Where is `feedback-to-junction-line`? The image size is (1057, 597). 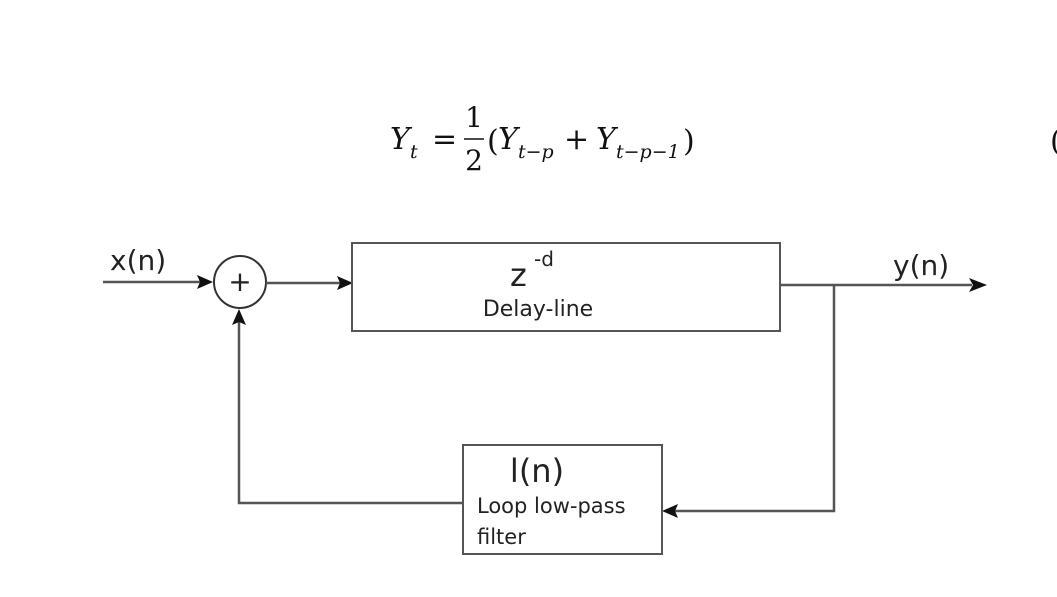
feedback-to-junction-line is located at coordinates (350, 413).